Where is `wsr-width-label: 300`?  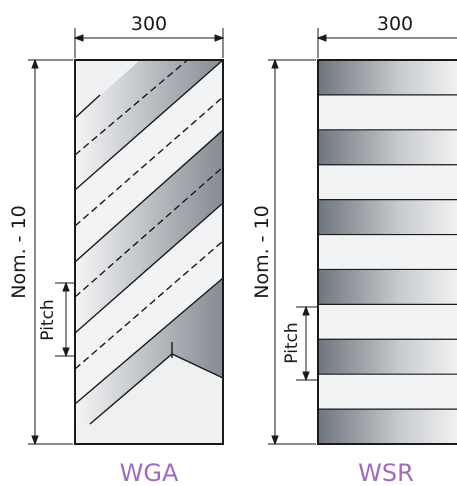
wsr-width-label: 300 is located at coordinates (395, 24).